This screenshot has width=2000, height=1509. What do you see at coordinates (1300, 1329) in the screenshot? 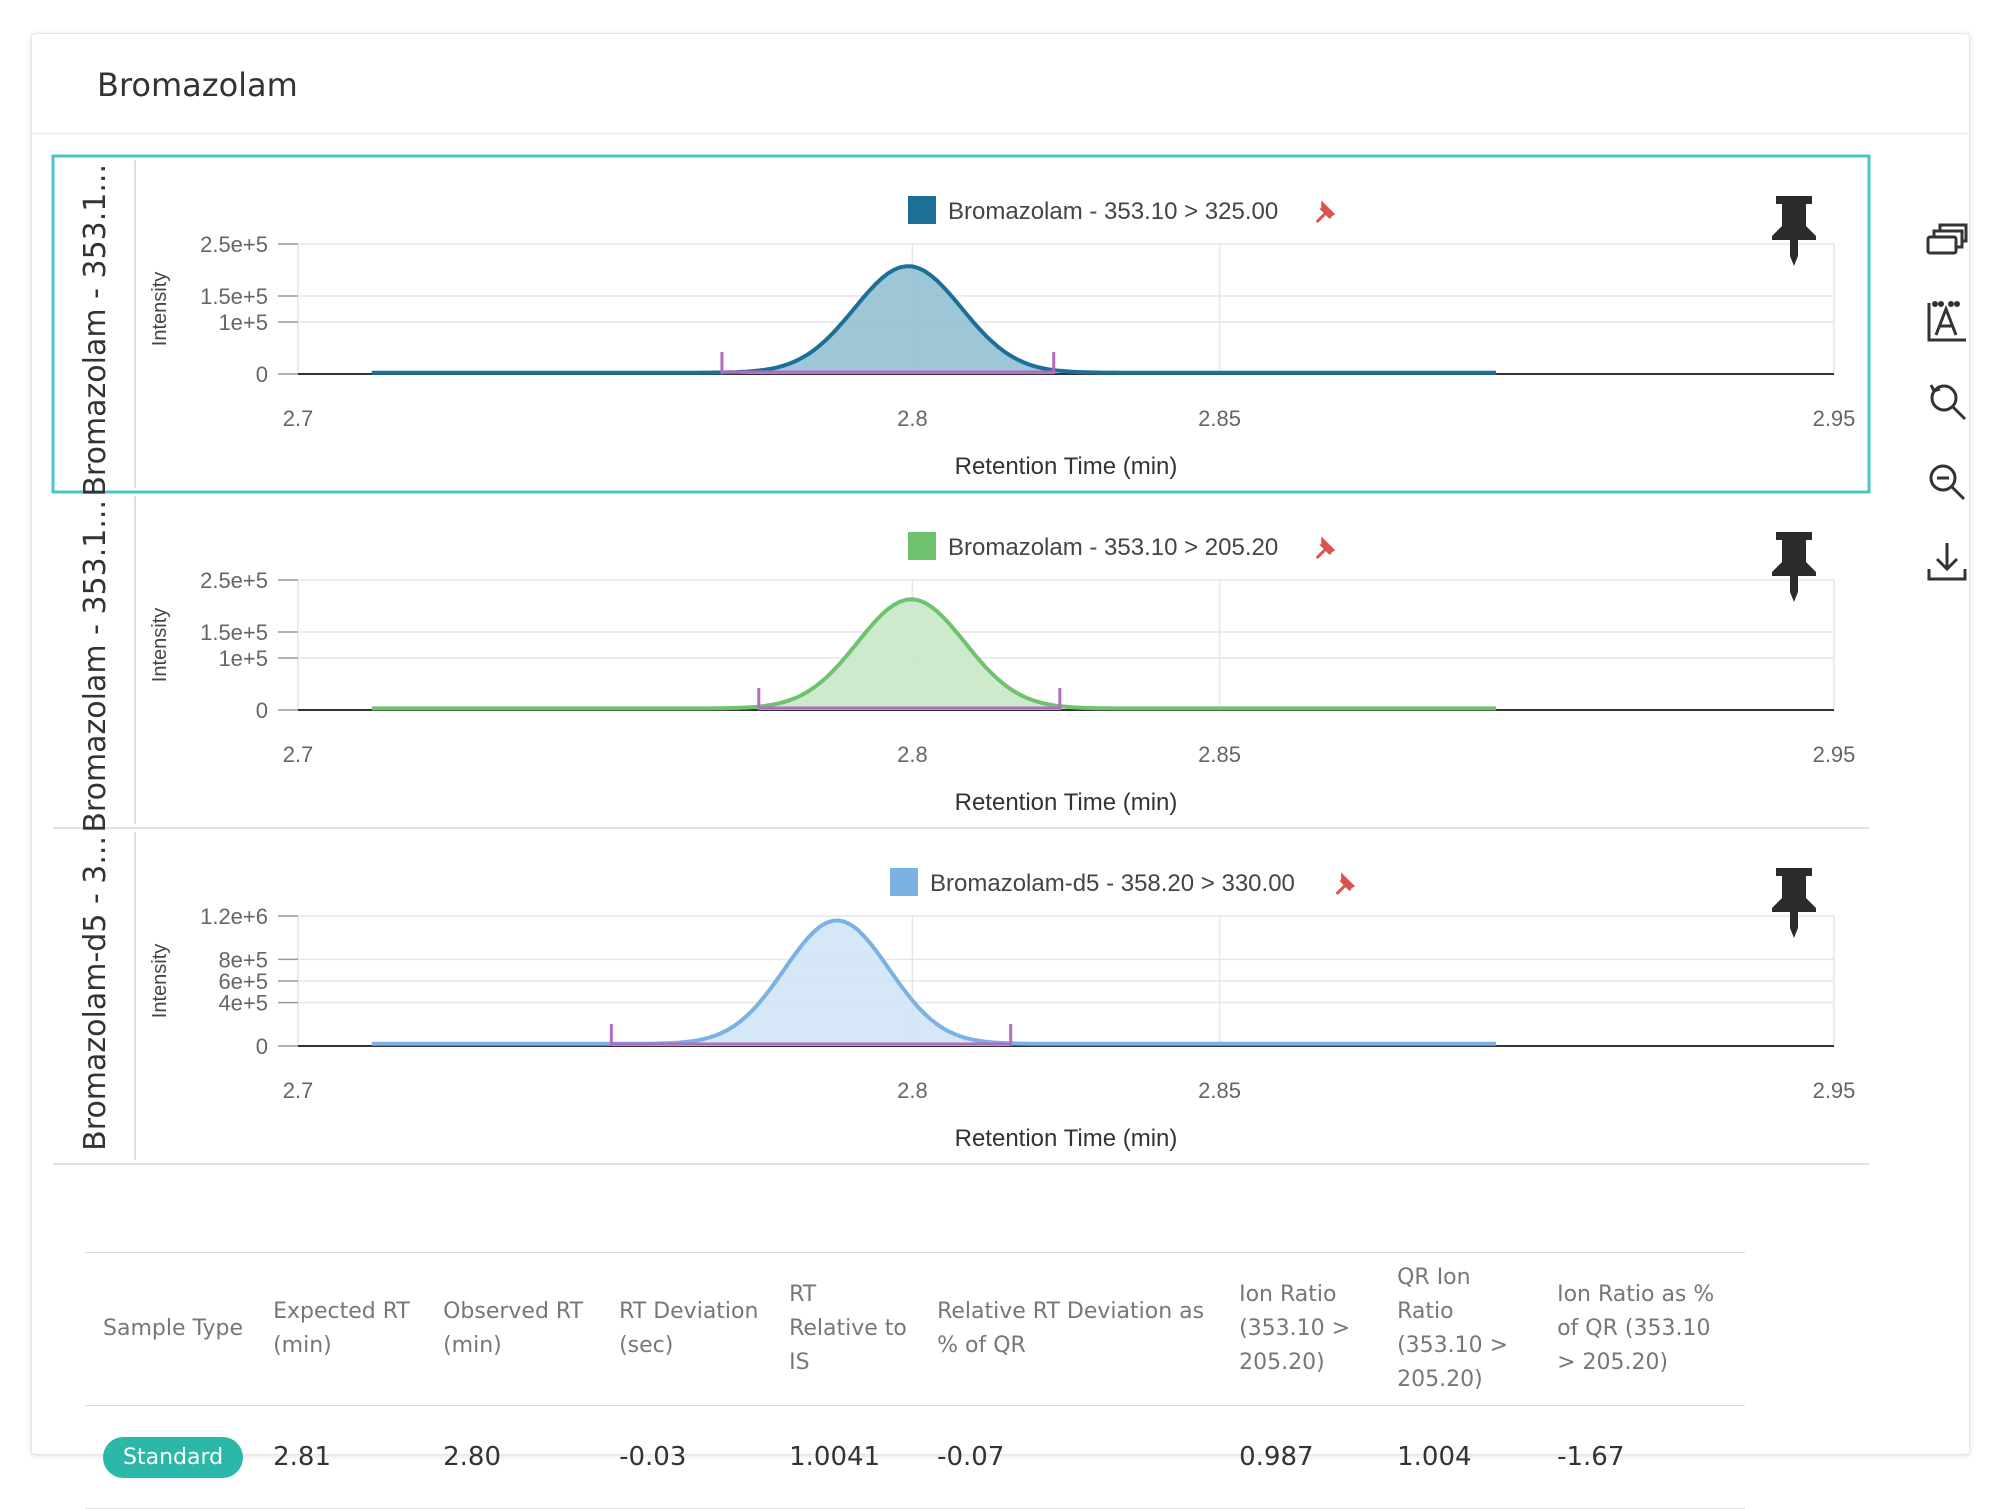
I see `header-ion-ratio: Ion Ratio (353.10 > 205.20)` at bounding box center [1300, 1329].